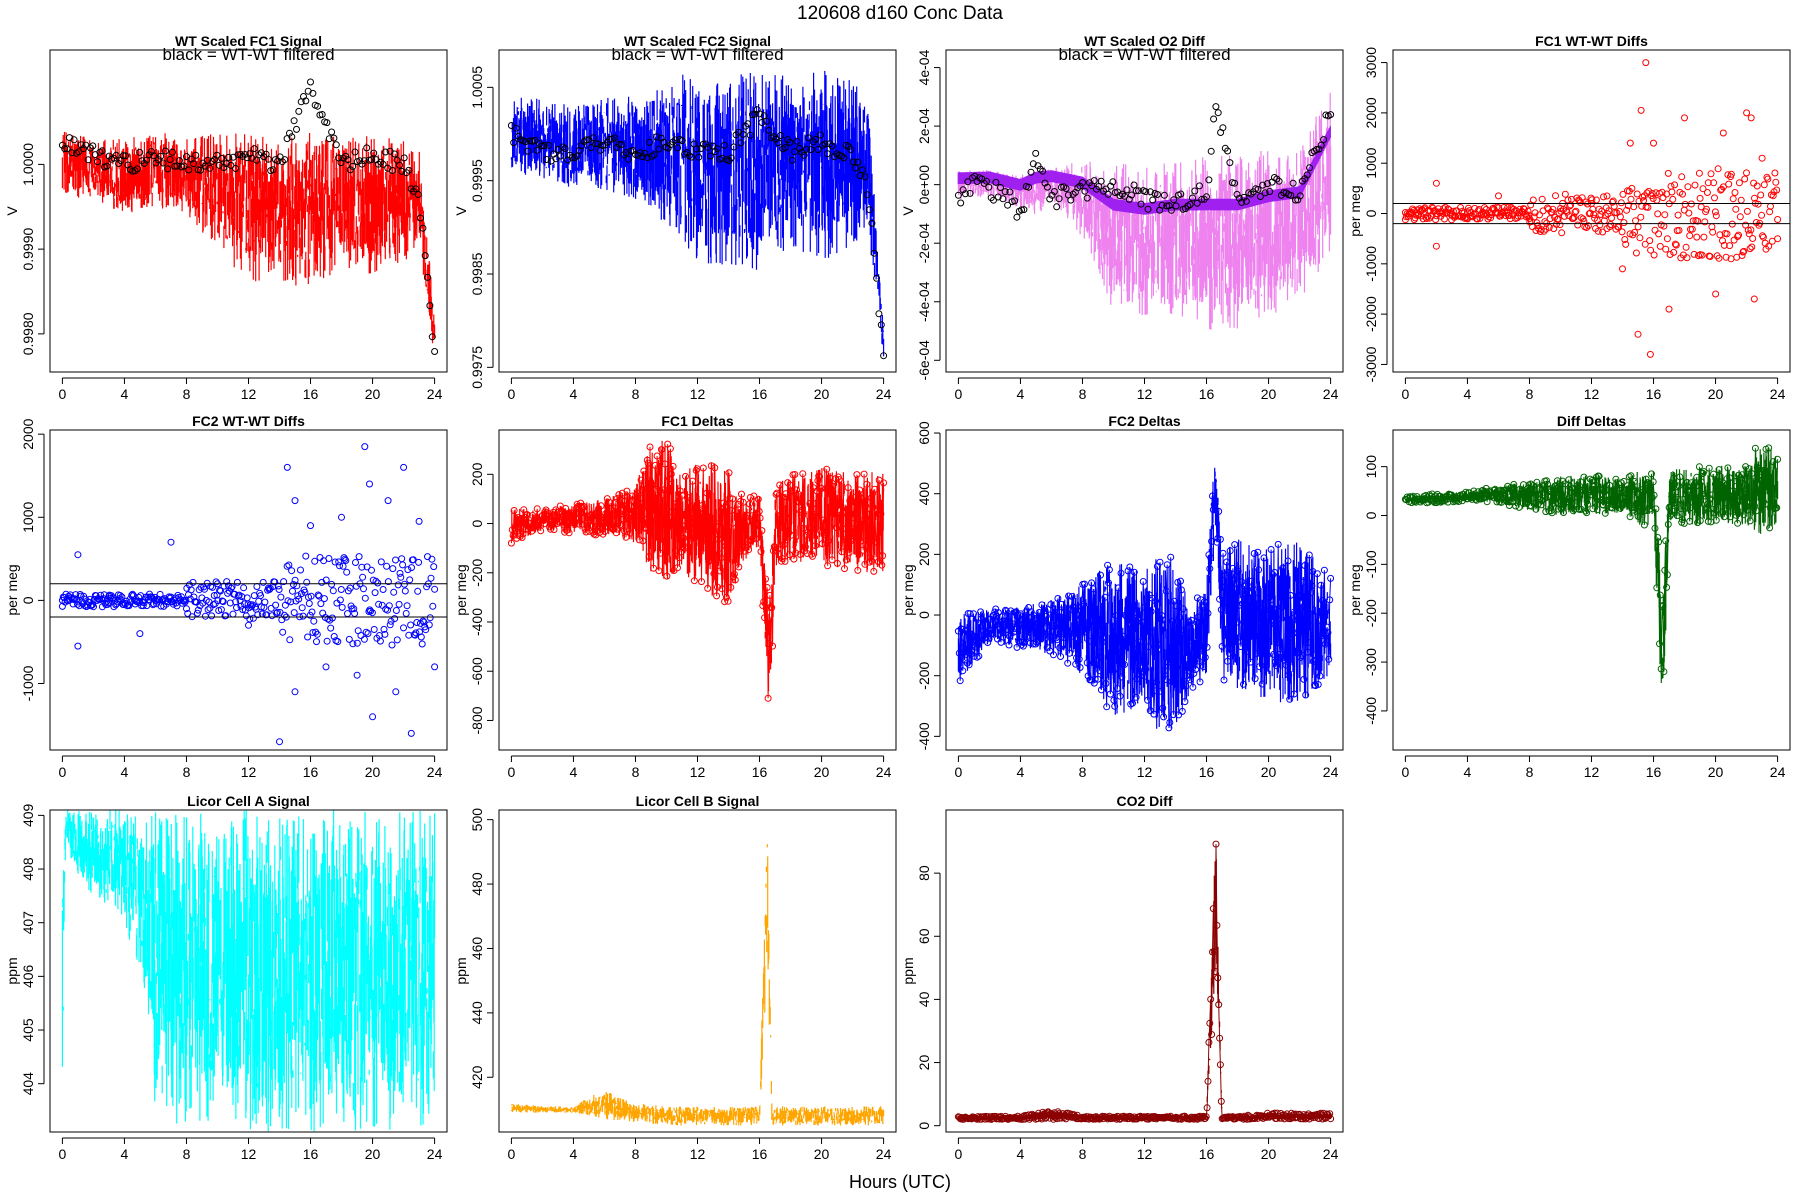  I want to click on fc1-deltas-y-tick-label: -400, so click(477, 622).